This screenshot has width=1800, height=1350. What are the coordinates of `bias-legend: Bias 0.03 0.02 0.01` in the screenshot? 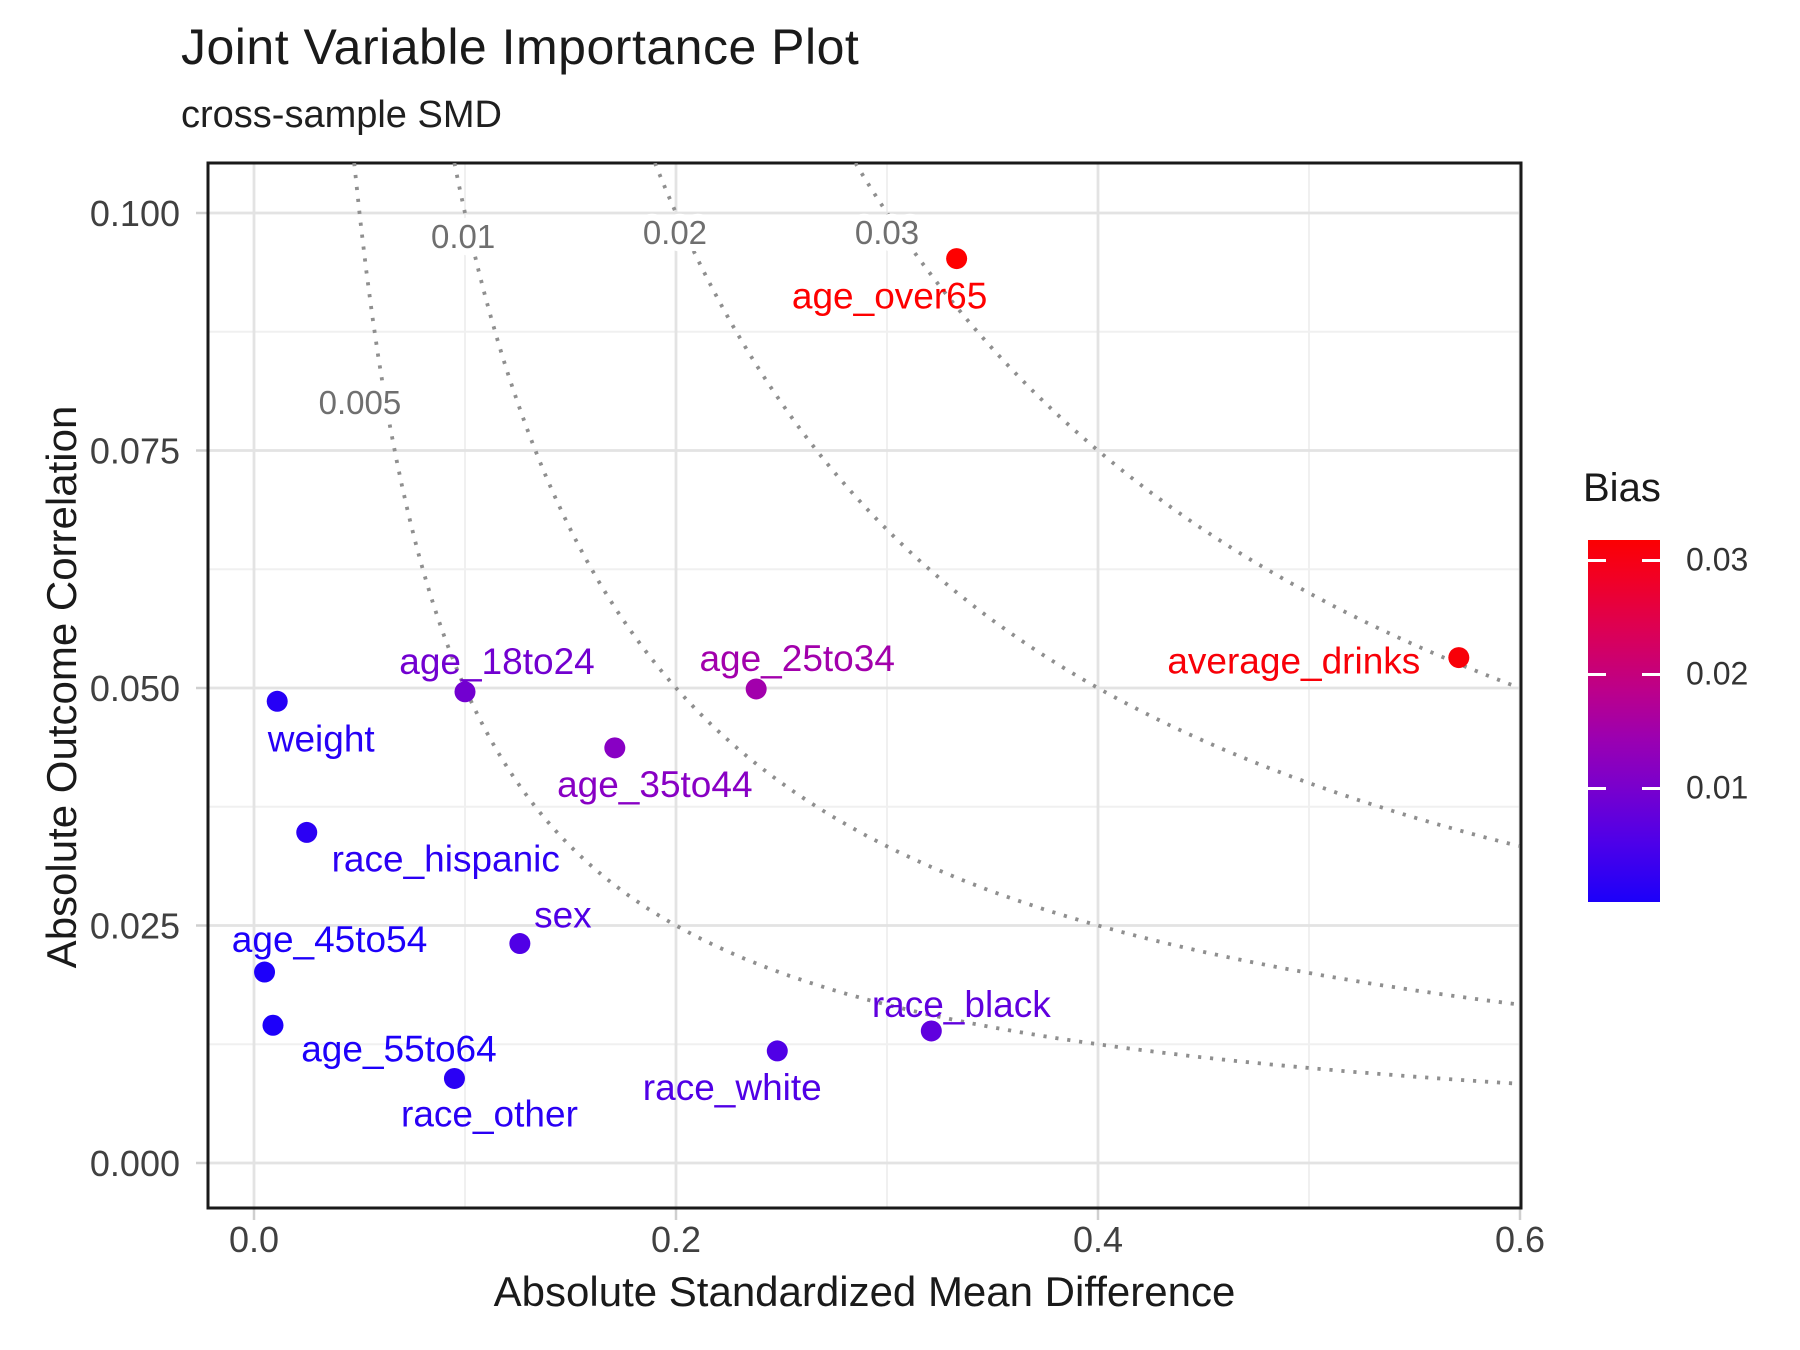 It's located at (1691, 675).